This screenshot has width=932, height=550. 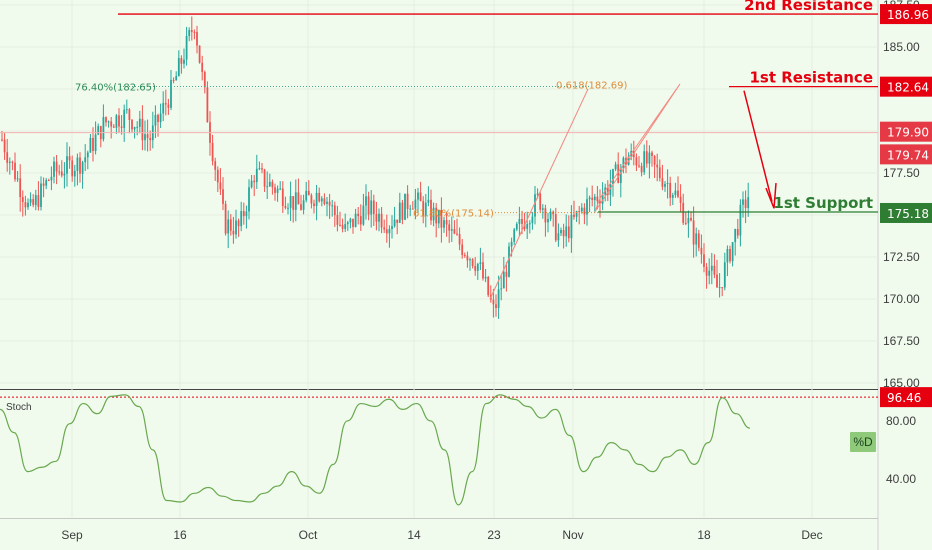 What do you see at coordinates (906, 212) in the screenshot?
I see `support-1-tag` at bounding box center [906, 212].